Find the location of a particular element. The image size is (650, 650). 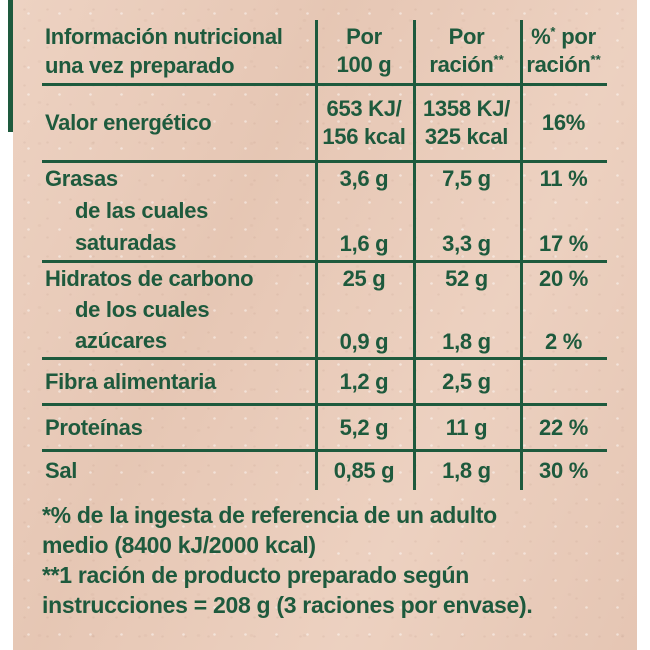

grasas-label: Grasas is located at coordinates (81, 178).